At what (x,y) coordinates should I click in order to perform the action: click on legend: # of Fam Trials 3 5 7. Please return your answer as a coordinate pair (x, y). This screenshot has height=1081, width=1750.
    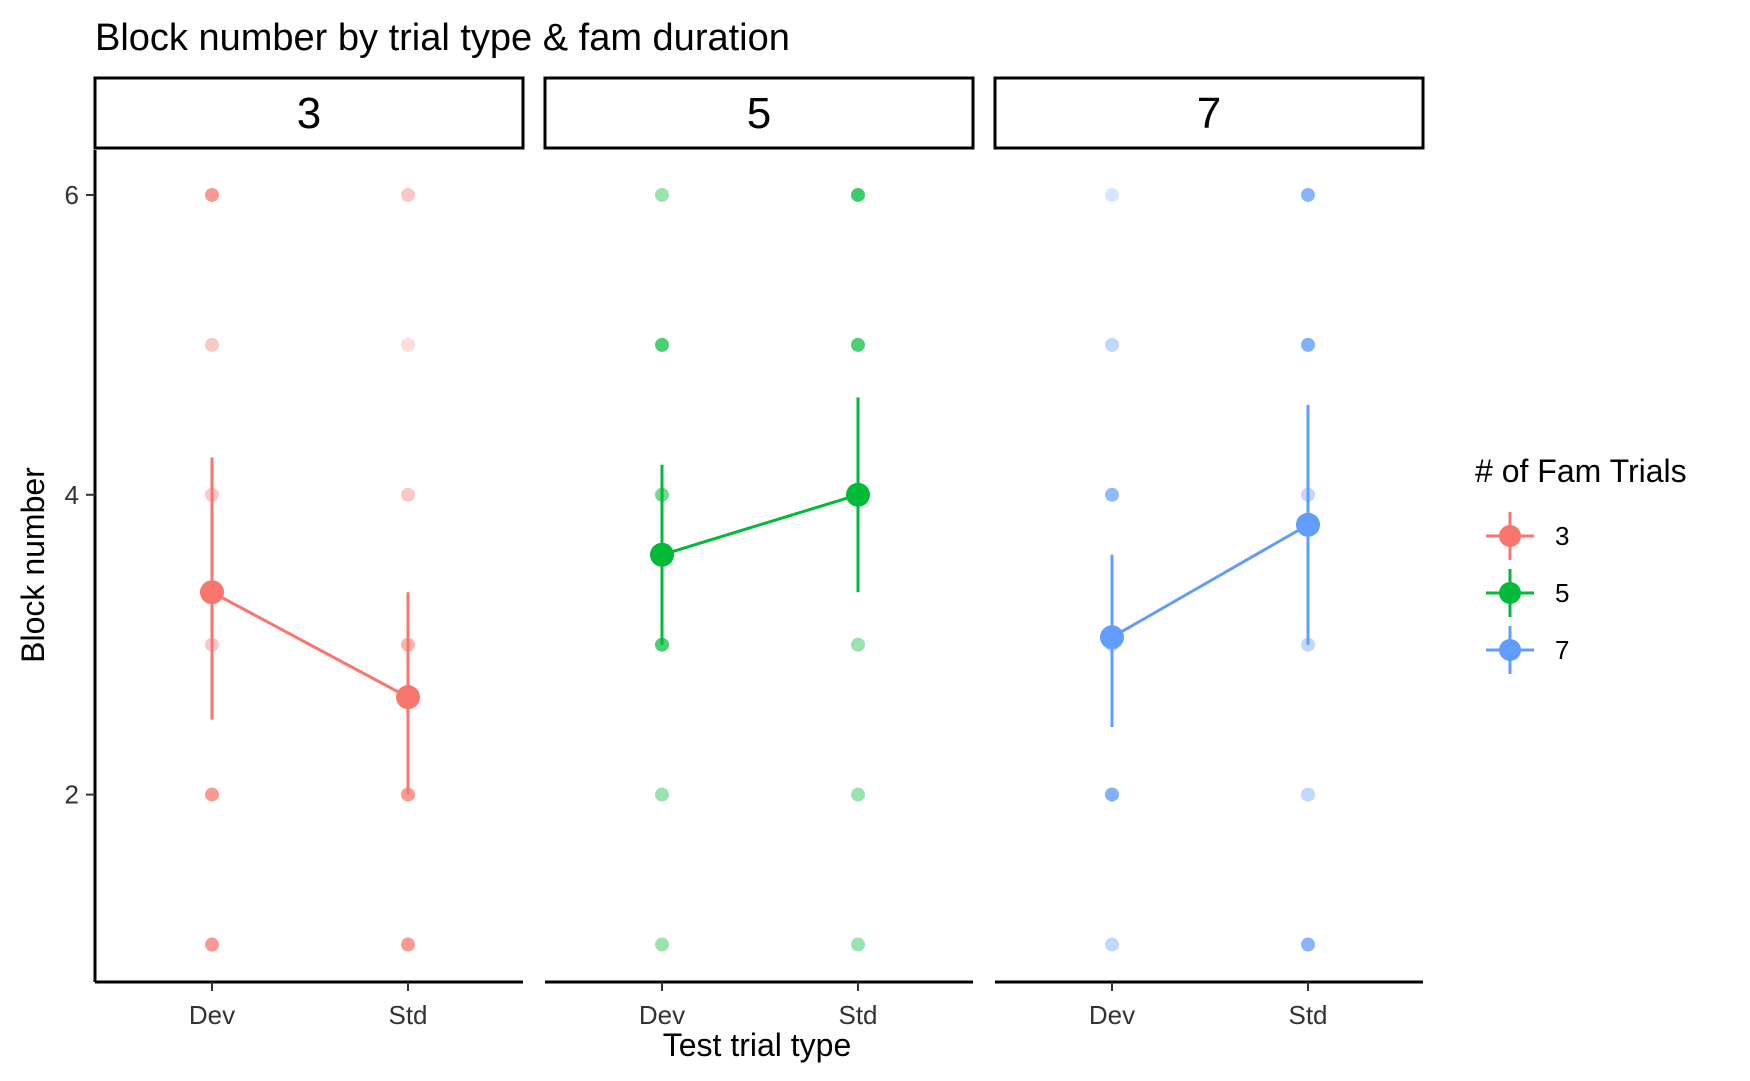
    Looking at the image, I should click on (1581, 563).